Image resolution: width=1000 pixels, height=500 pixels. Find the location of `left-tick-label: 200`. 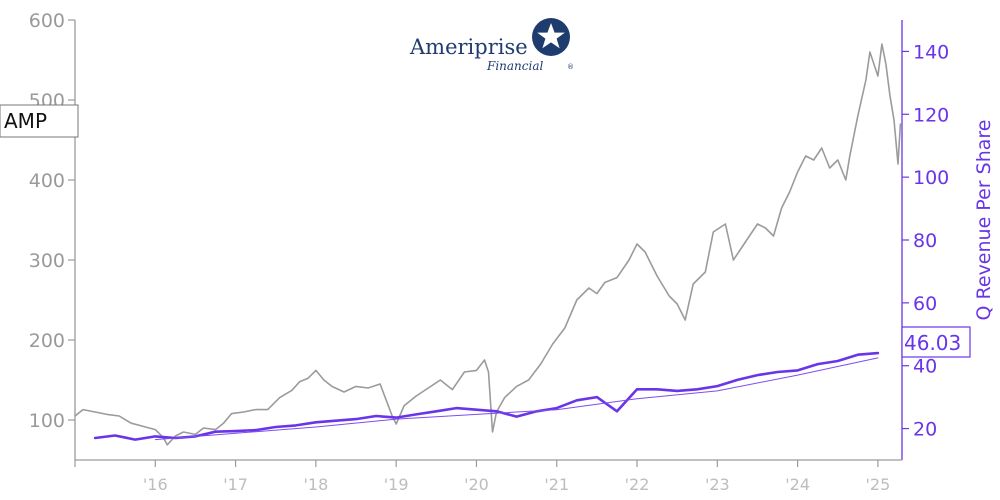

left-tick-label: 200 is located at coordinates (47, 341).